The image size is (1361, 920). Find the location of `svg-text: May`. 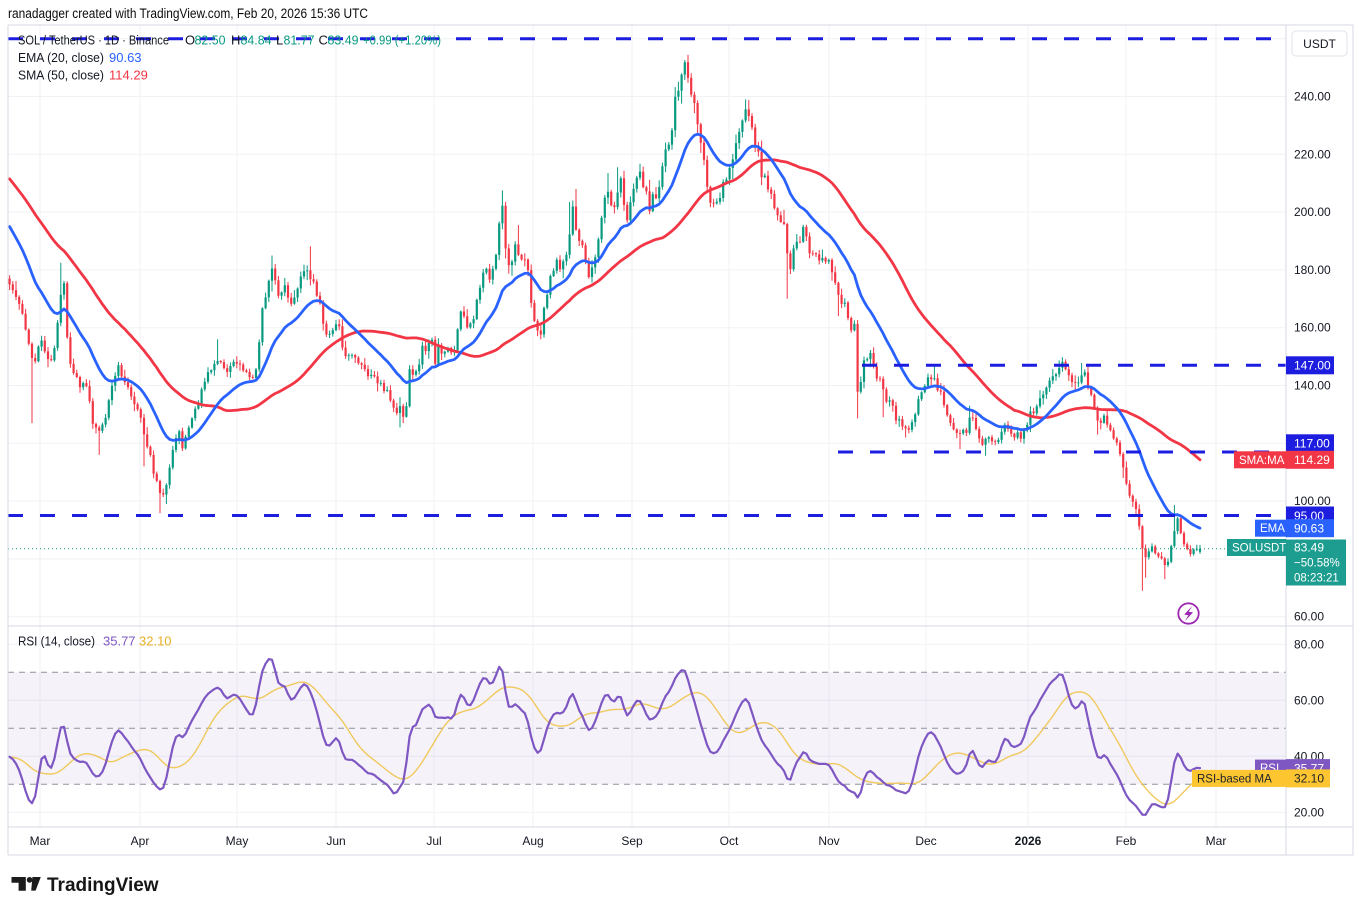

svg-text: May is located at coordinates (237, 841).